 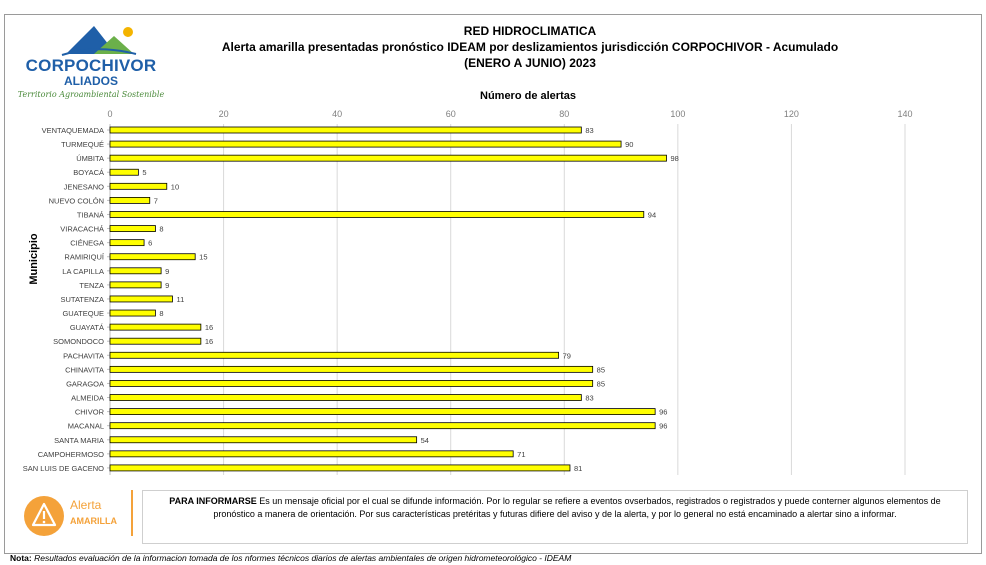 What do you see at coordinates (87, 243) in the screenshot?
I see `category-label: CIÉNEGA` at bounding box center [87, 243].